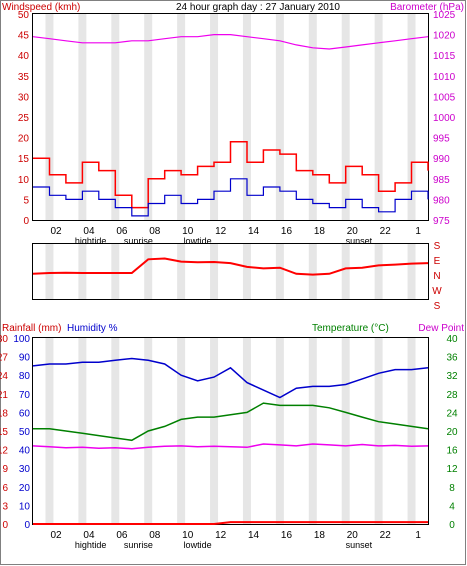  Describe the element at coordinates (25, 395) in the screenshot. I see `humidity-y-tick: 70` at that location.